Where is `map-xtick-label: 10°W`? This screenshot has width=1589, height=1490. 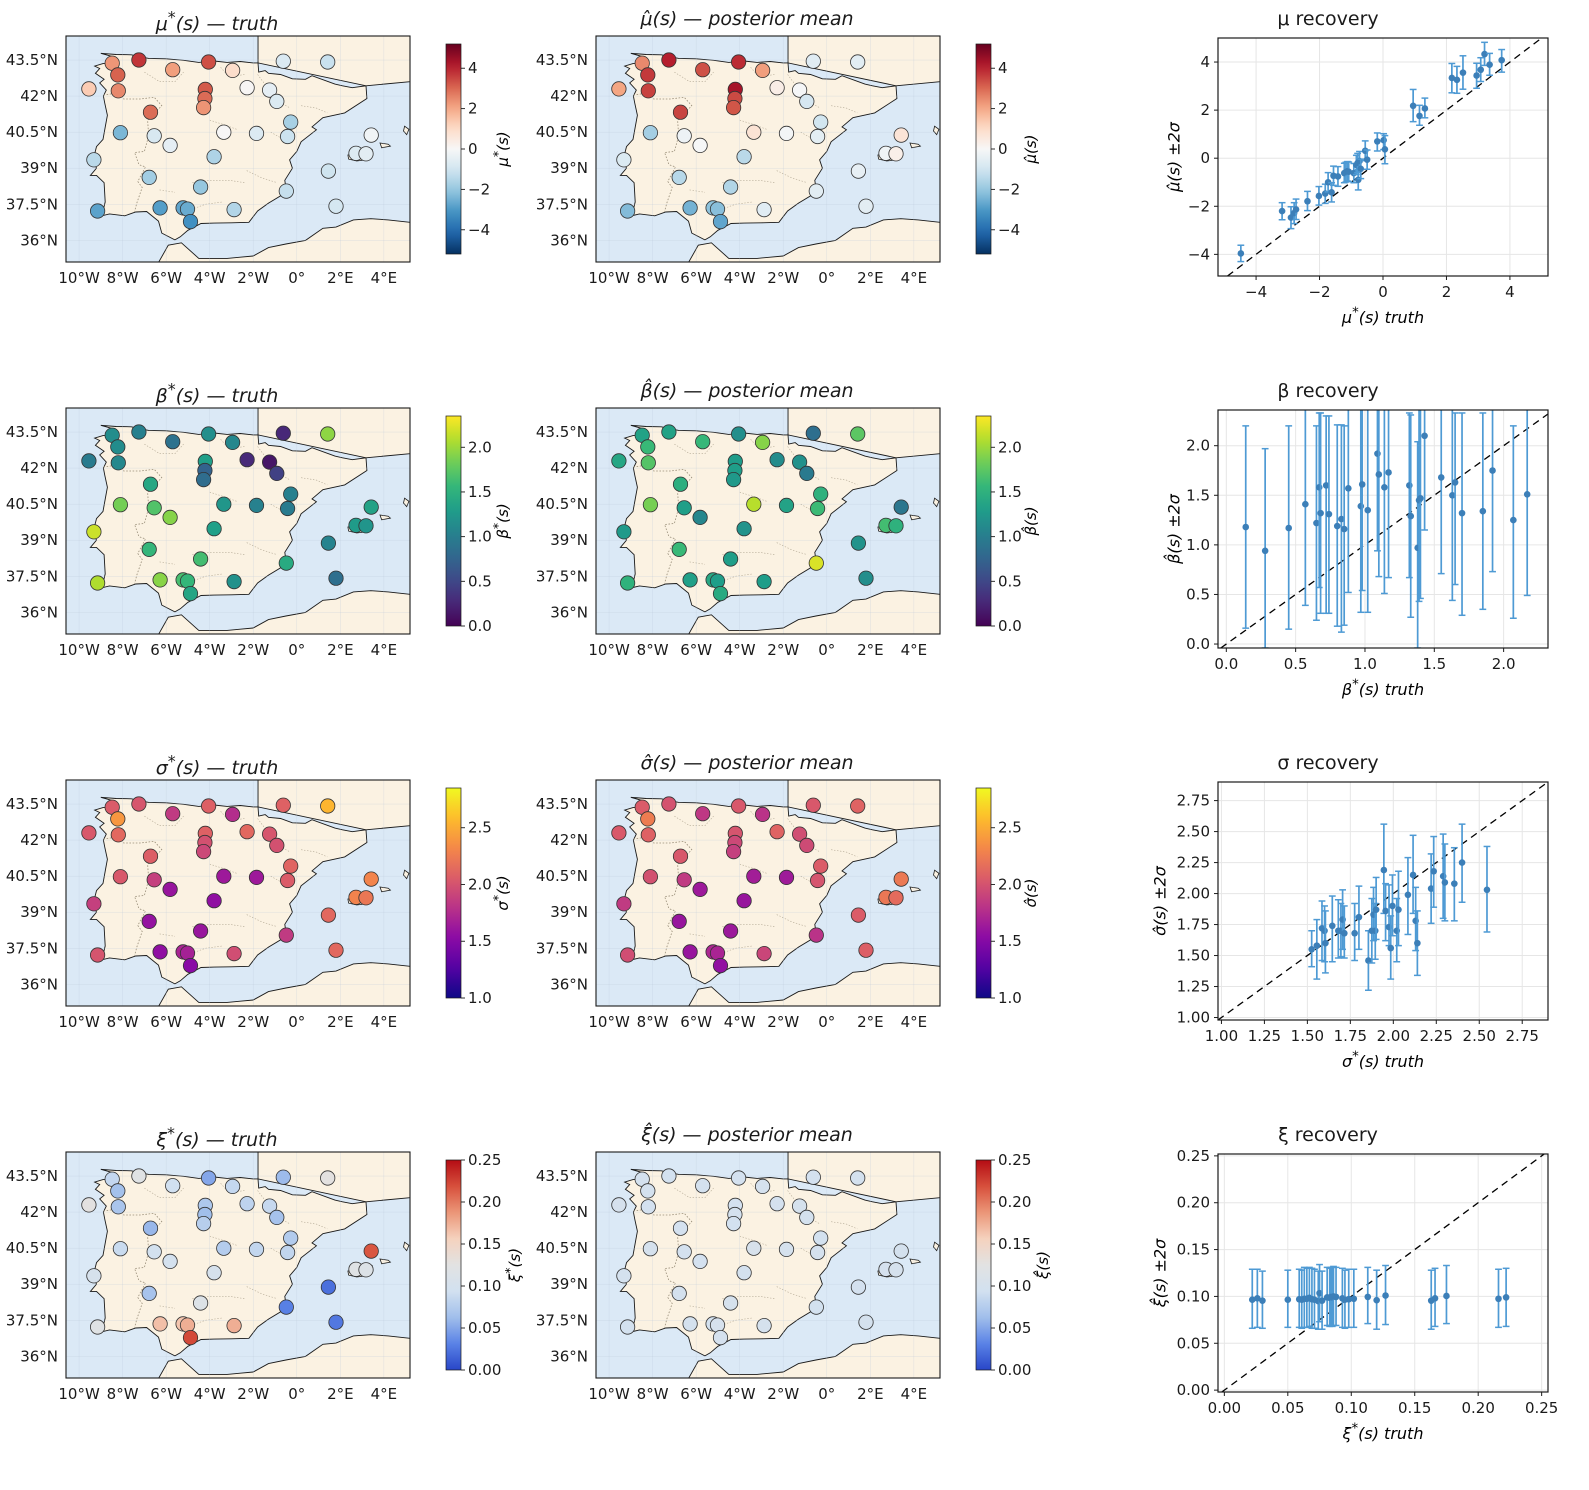 map-xtick-label: 10°W is located at coordinates (609, 1022).